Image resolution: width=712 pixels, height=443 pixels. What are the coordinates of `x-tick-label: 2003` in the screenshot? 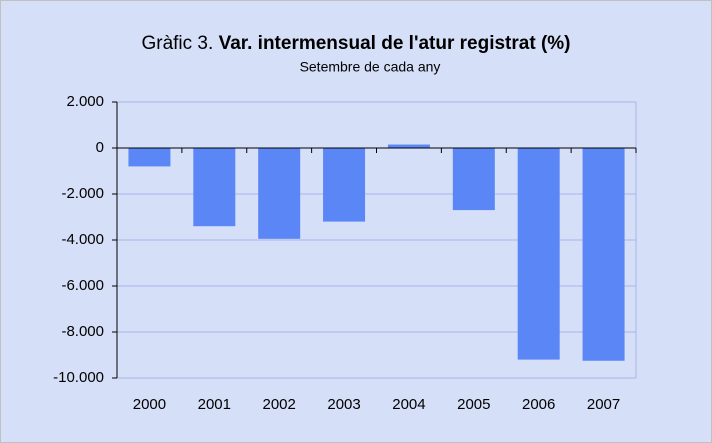 It's located at (343, 404).